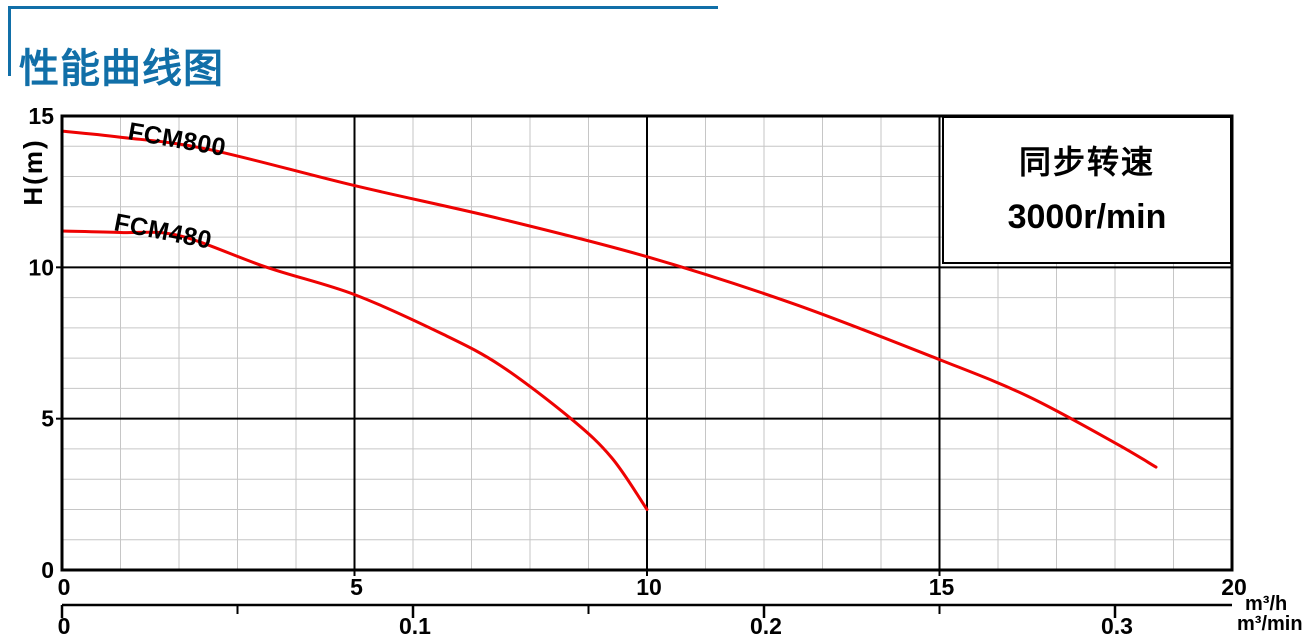  Describe the element at coordinates (1270, 624) in the screenshot. I see `x-axis-unit-secondary: m³/min` at that location.